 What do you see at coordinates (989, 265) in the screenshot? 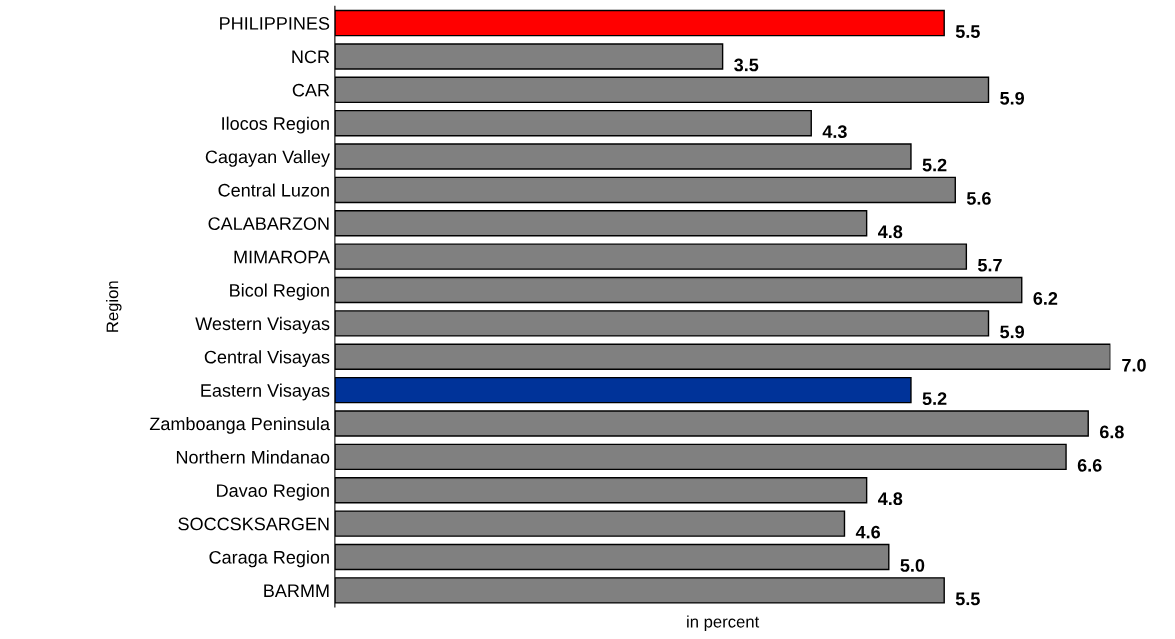
I see `data-label: 5.7` at bounding box center [989, 265].